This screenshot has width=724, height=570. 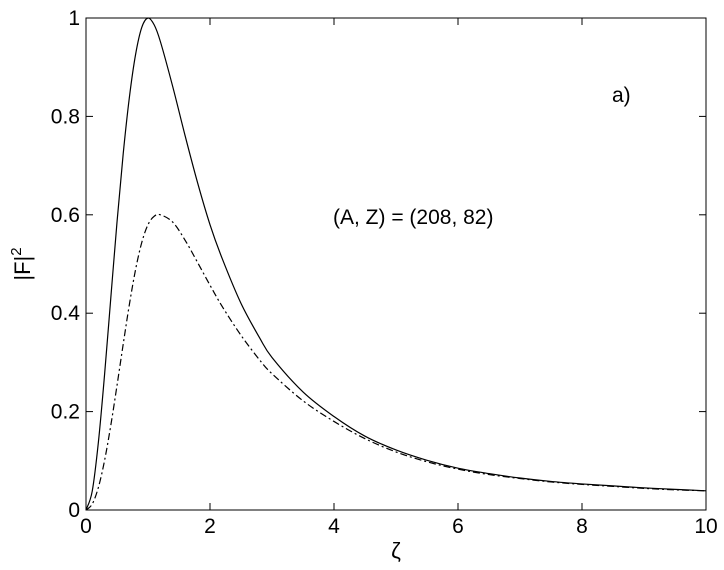 What do you see at coordinates (334, 526) in the screenshot?
I see `x-tick-label: 4` at bounding box center [334, 526].